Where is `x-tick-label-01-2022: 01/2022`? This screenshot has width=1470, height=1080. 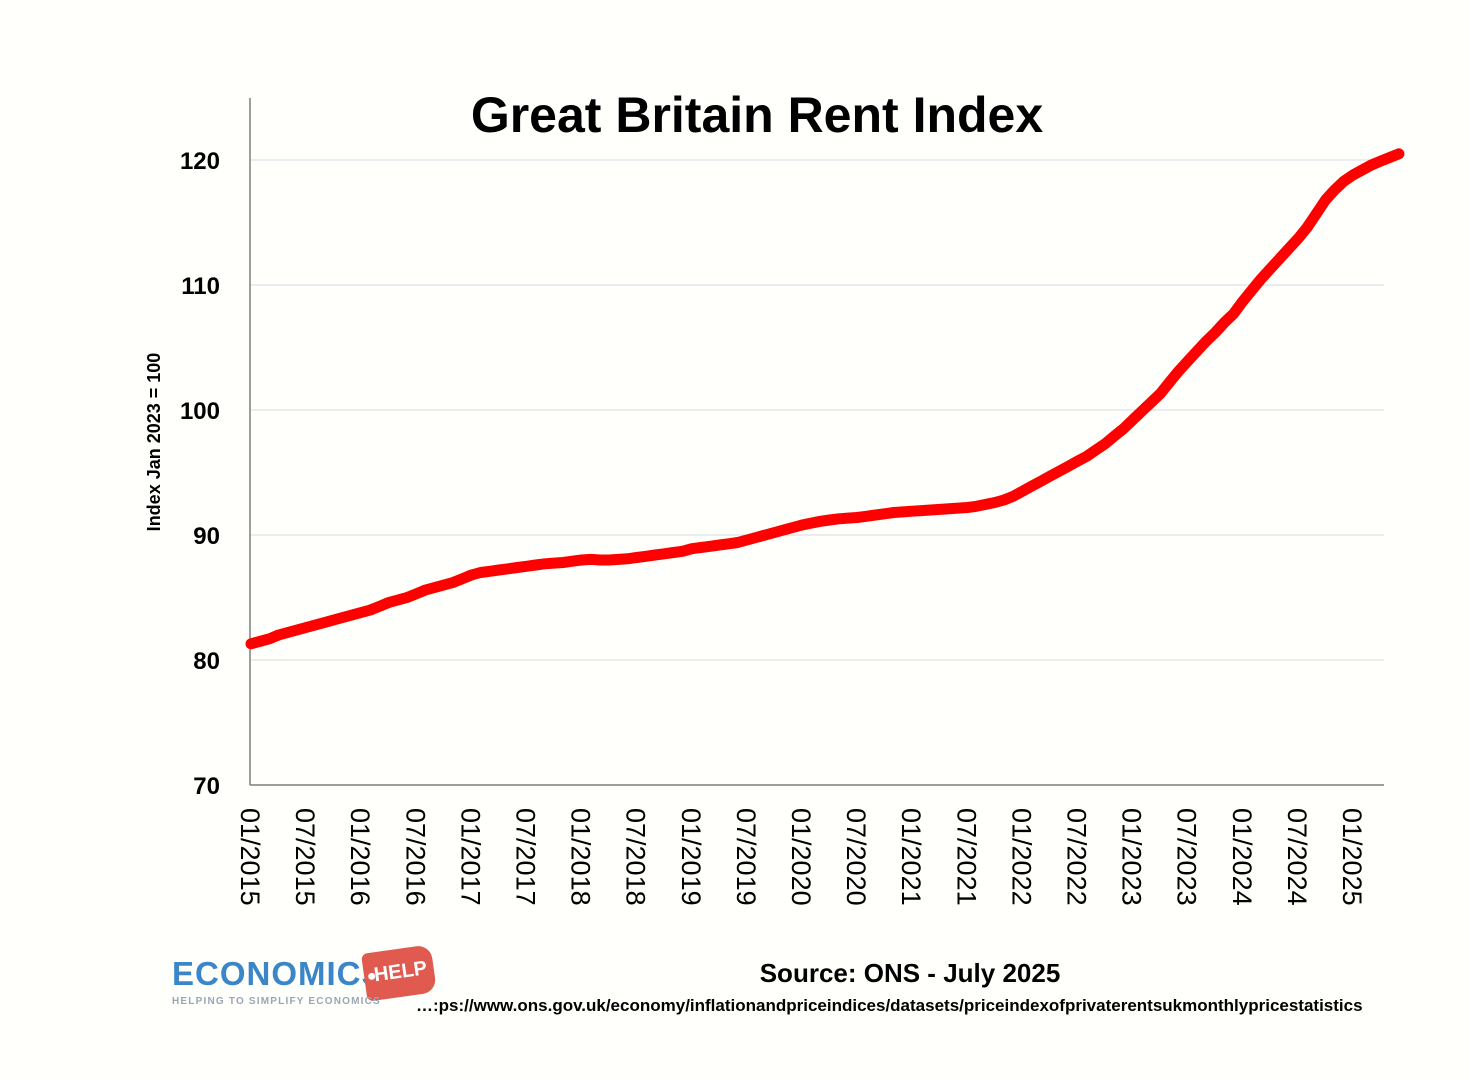 x-tick-label-01-2022: 01/2022 is located at coordinates (1021, 857).